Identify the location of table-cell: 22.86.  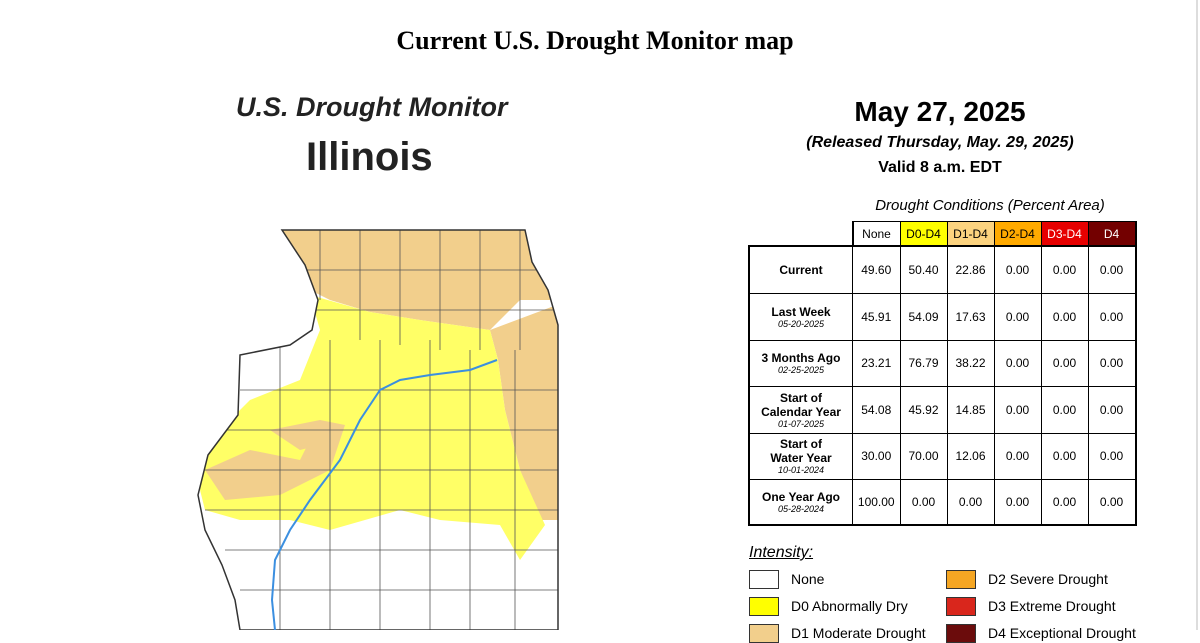
(970, 269).